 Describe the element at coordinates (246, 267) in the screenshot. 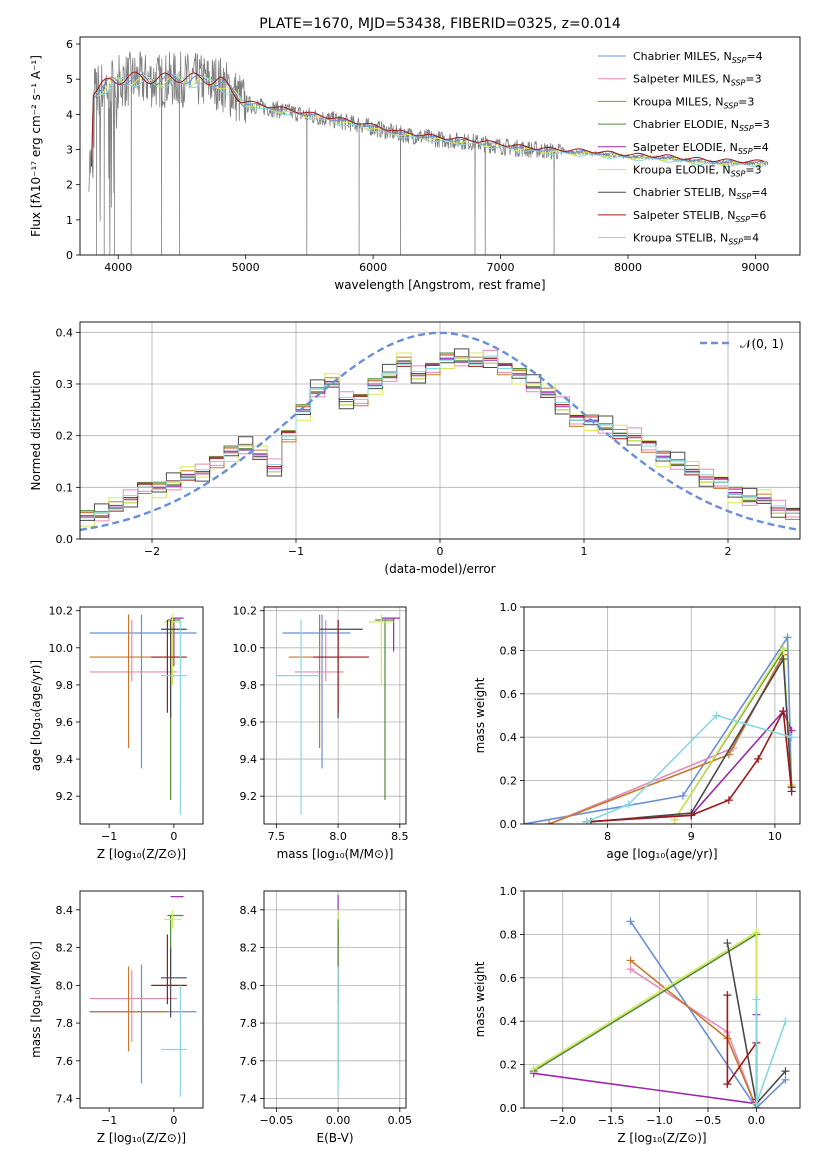

I see `x-tick-label: 5000` at that location.